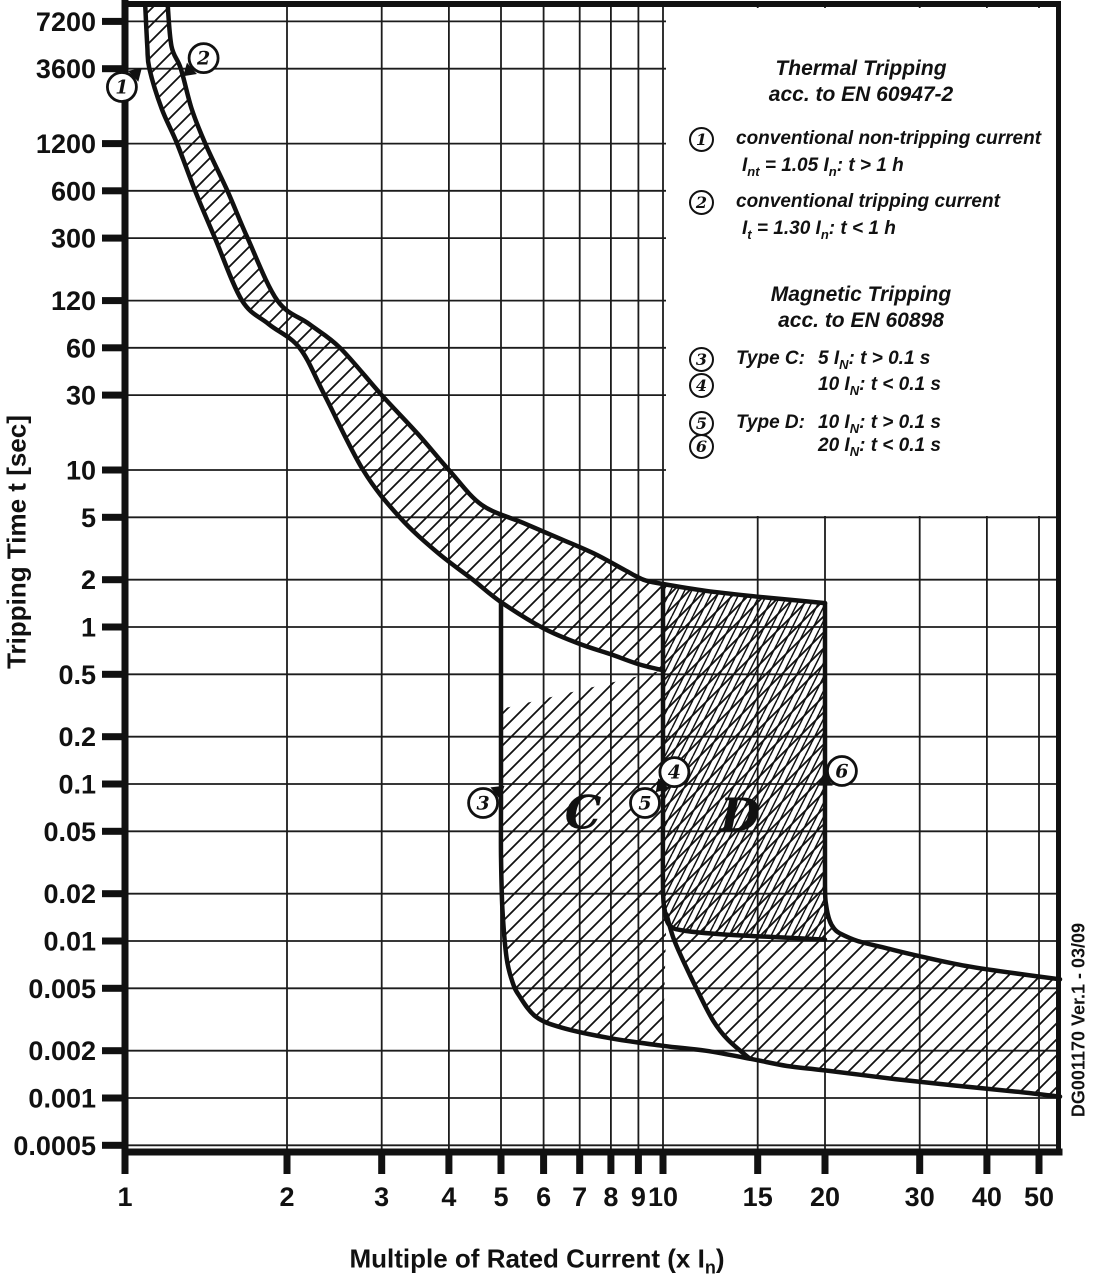  Describe the element at coordinates (66, 22) in the screenshot. I see `svg-text: 7200` at that location.